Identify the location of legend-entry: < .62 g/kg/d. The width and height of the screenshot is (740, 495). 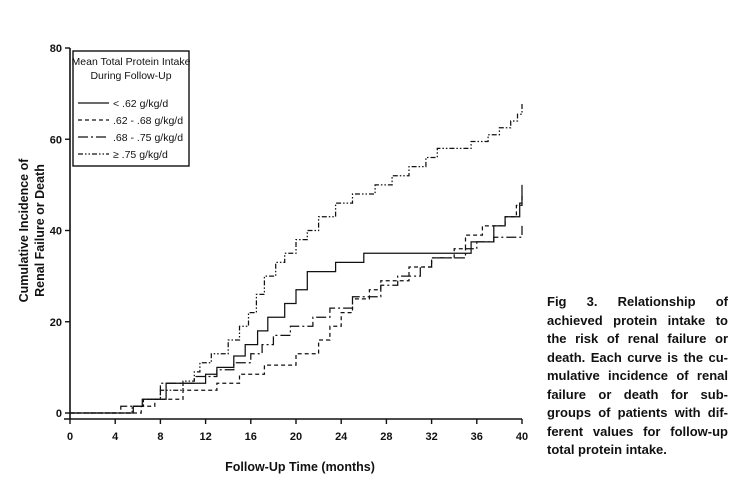
(140, 104).